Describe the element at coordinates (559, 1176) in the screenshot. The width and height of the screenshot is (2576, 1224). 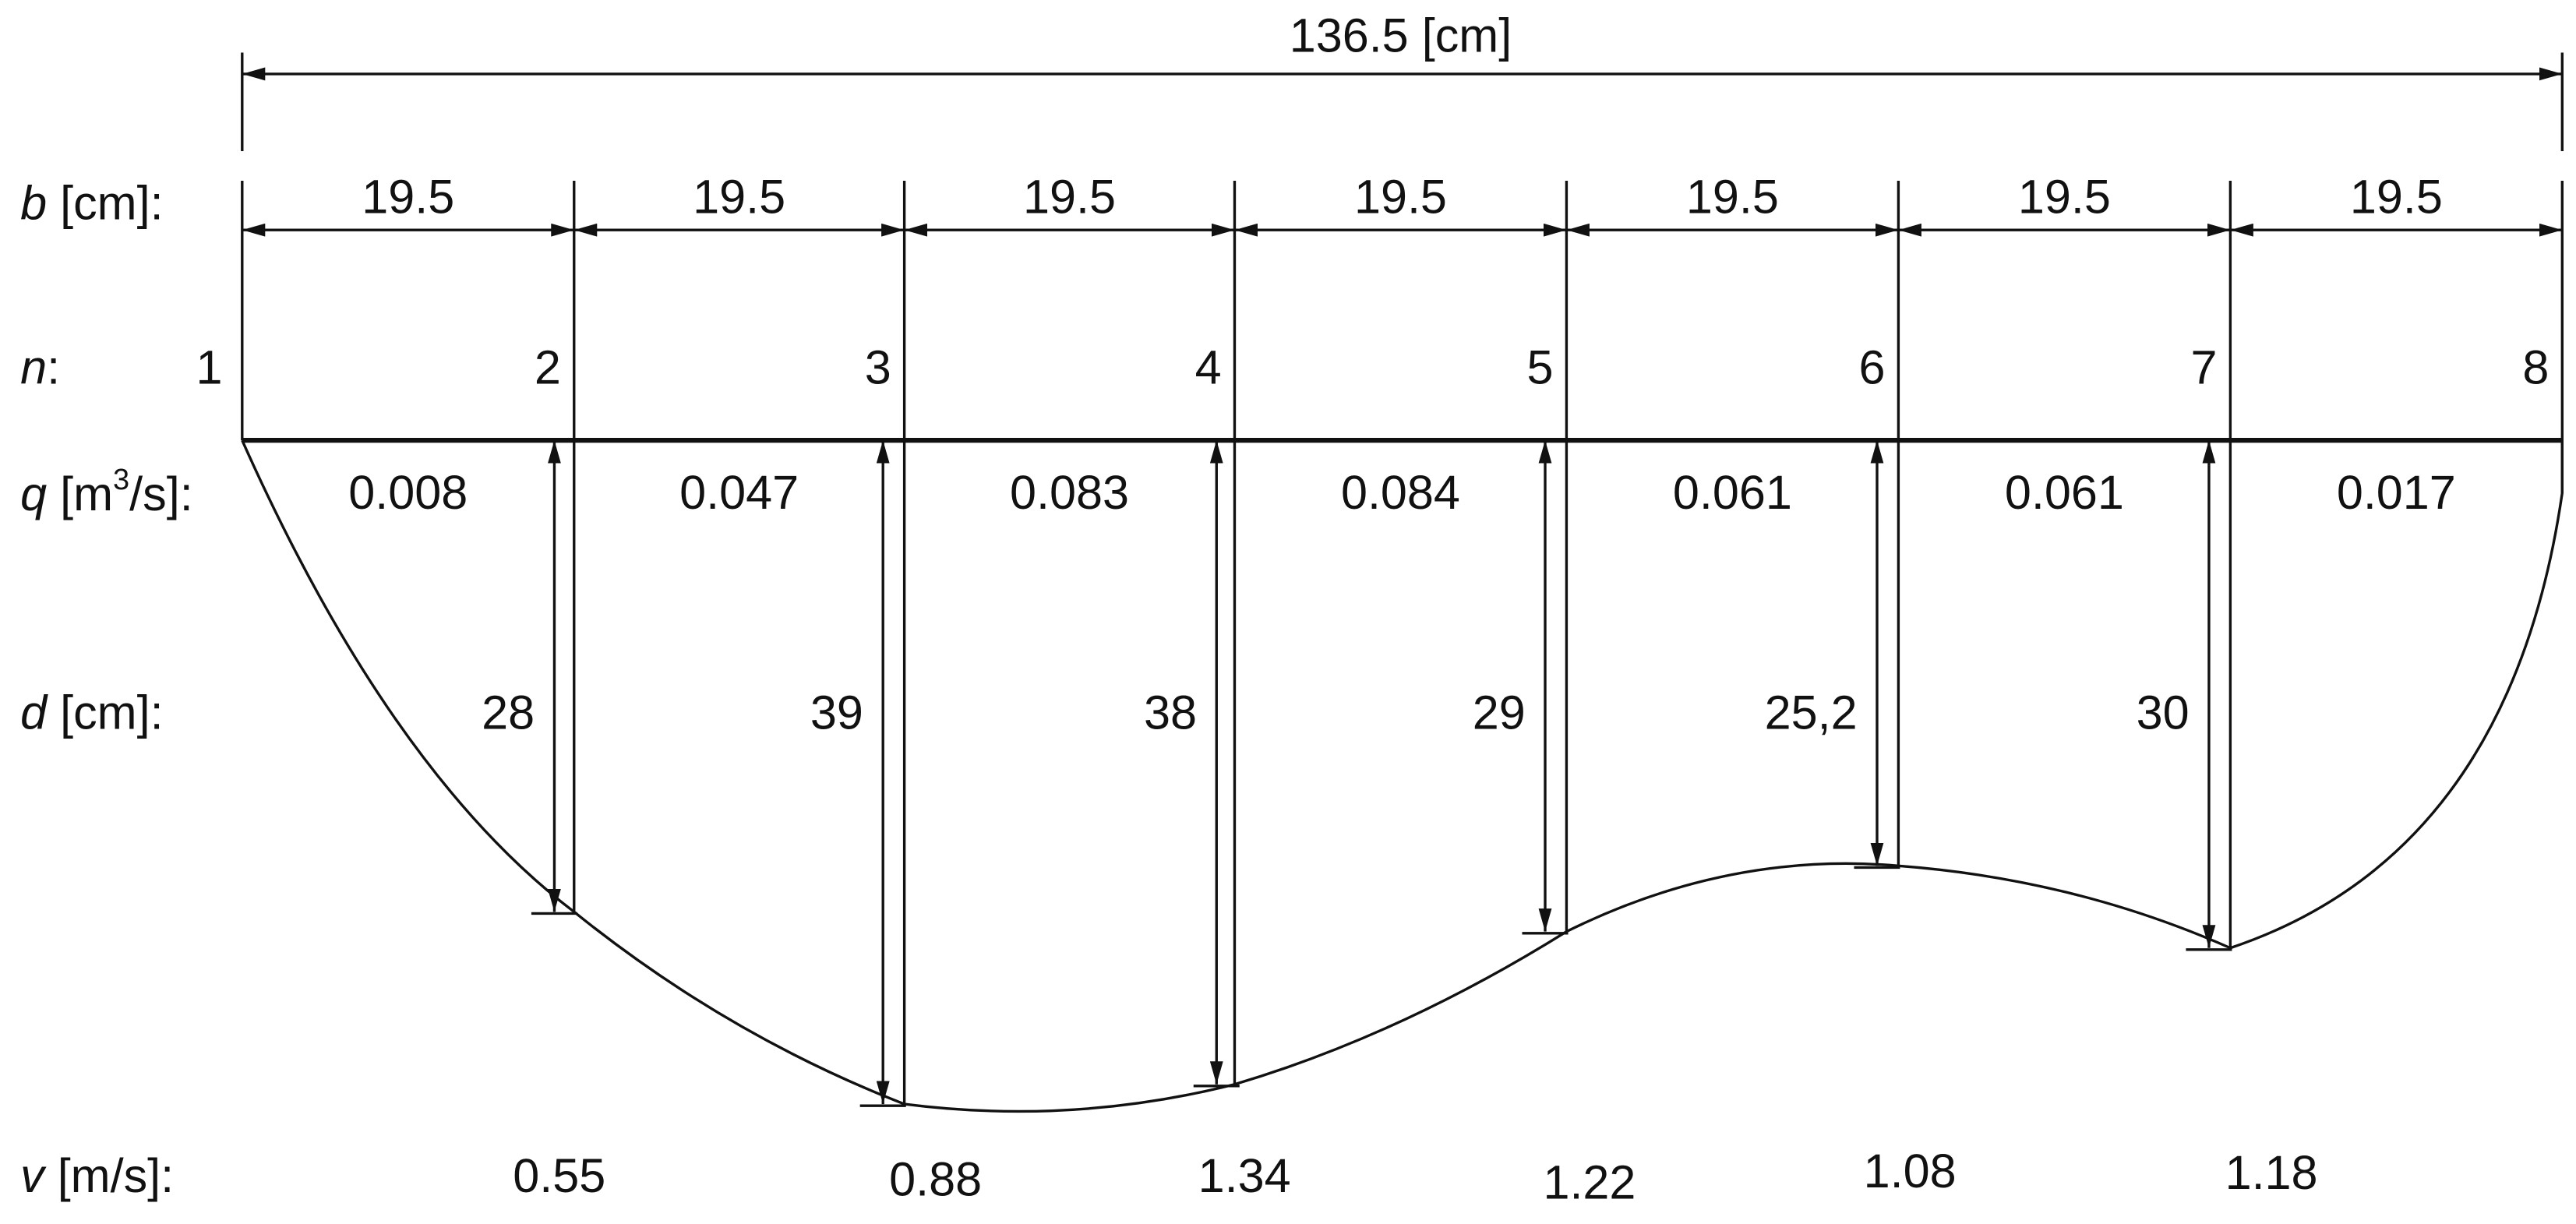
I see `v-value: 0.55` at that location.